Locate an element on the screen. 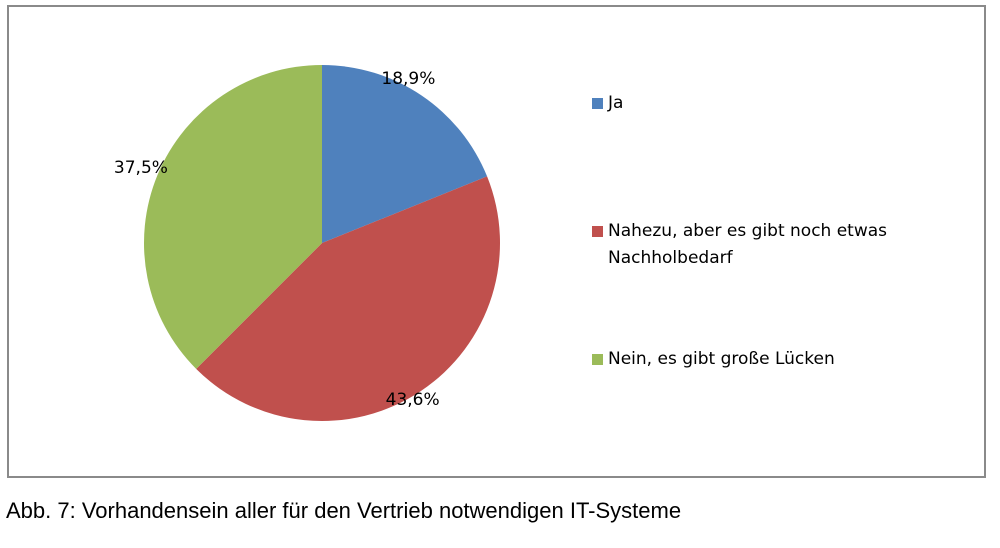  legend-item-nein: Nein, es gibt große Lücken is located at coordinates (765, 359).